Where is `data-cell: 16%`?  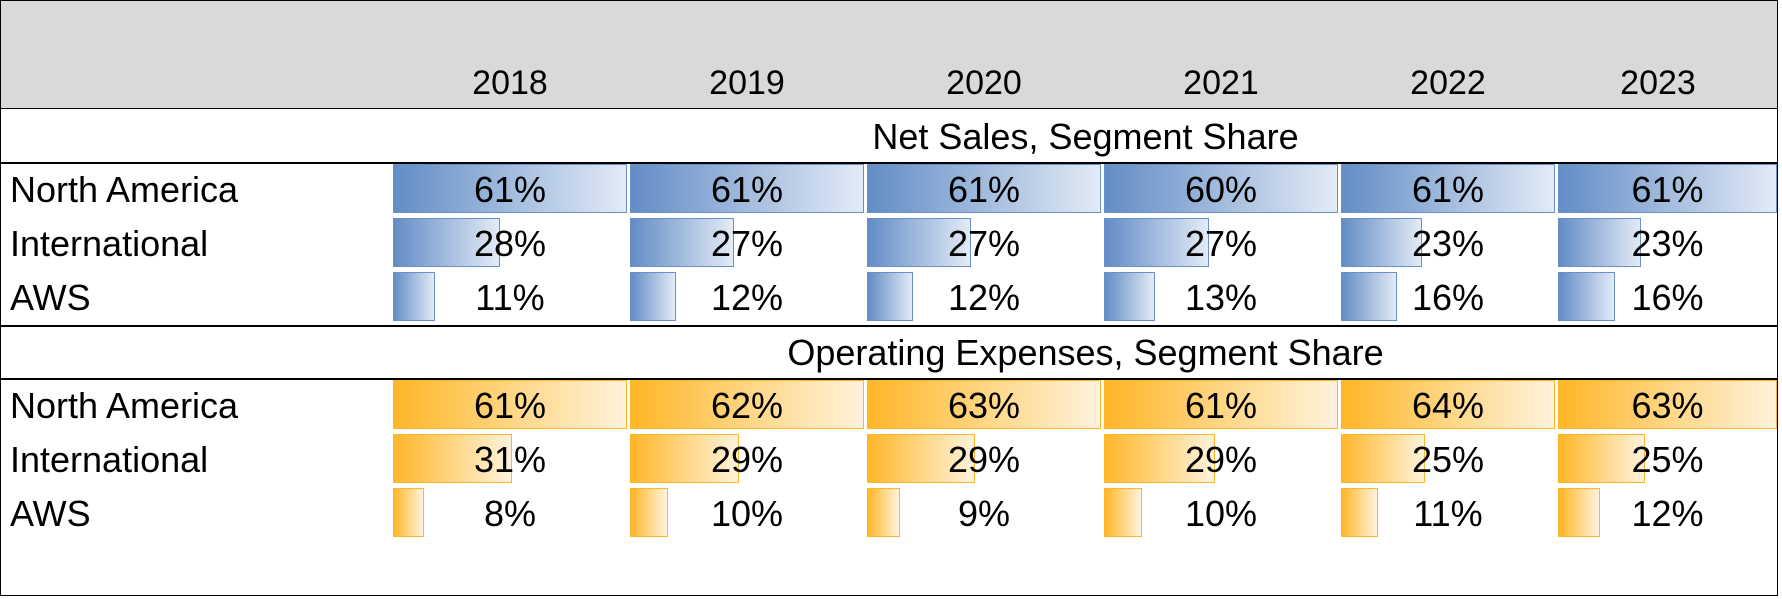 data-cell: 16% is located at coordinates (1448, 297).